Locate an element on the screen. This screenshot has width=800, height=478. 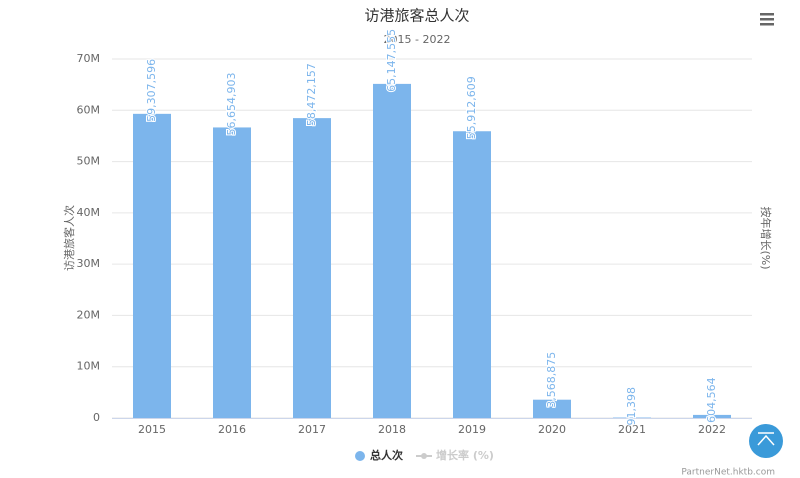
legend-label: 总人次 is located at coordinates (386, 455).